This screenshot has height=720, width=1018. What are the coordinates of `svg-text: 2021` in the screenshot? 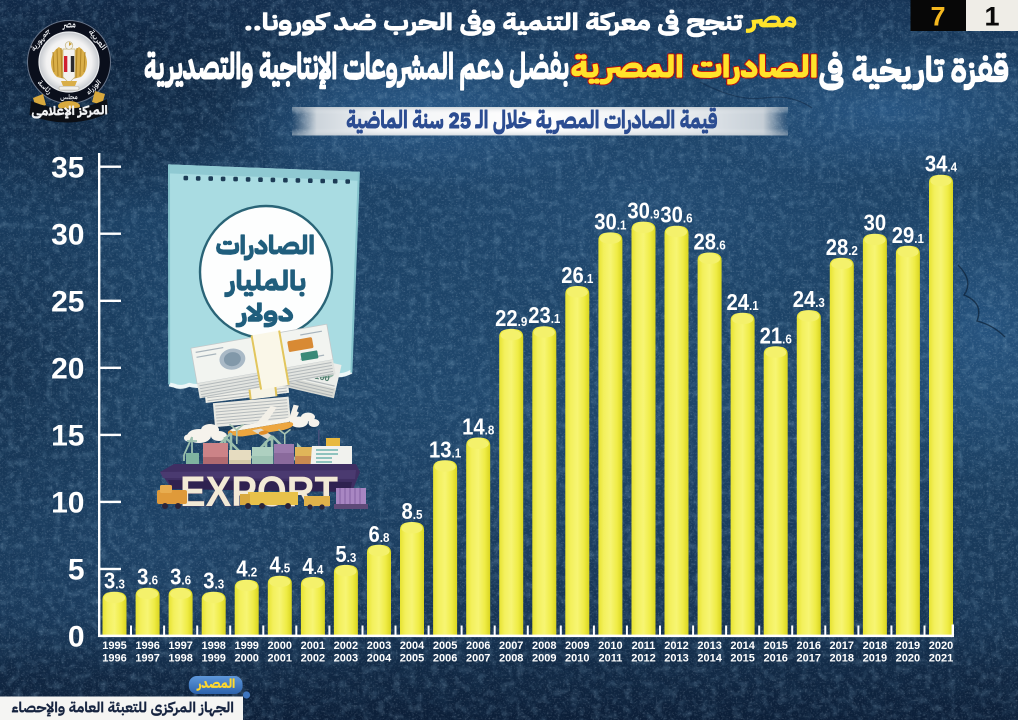 It's located at (941, 658).